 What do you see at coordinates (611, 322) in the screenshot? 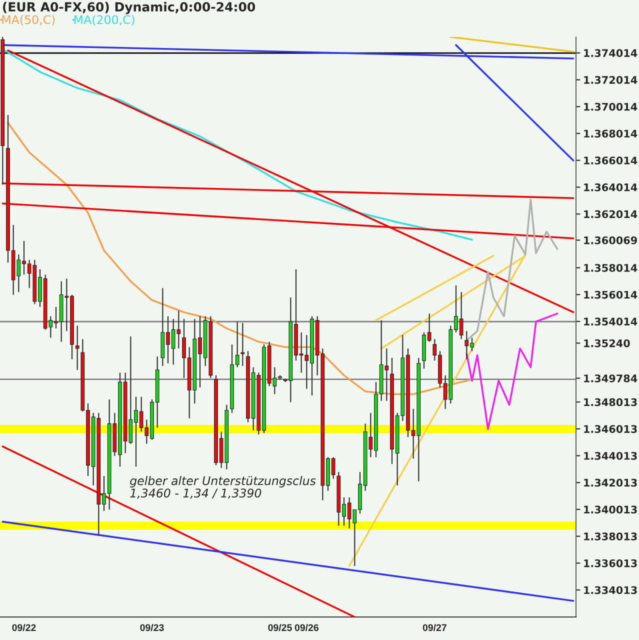
I see `y-tick-label: 1.354014` at bounding box center [611, 322].